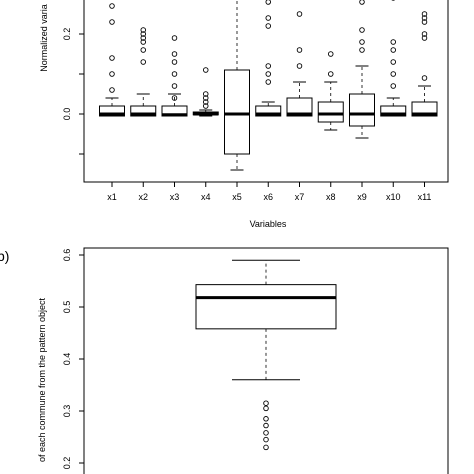 The height and width of the screenshot is (474, 474). I want to click on panel-b-y-tick-label-5: 0.6, so click(67, 255).